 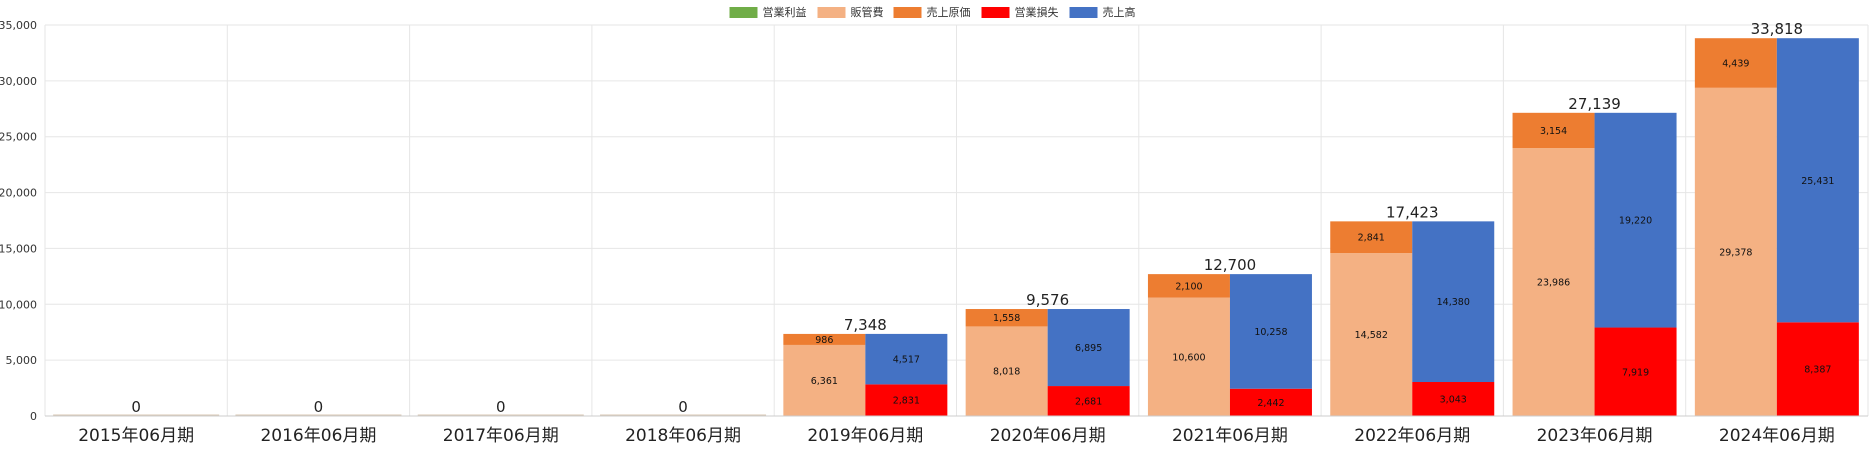 What do you see at coordinates (18, 193) in the screenshot?
I see `y-tick-label: 20,000` at bounding box center [18, 193].